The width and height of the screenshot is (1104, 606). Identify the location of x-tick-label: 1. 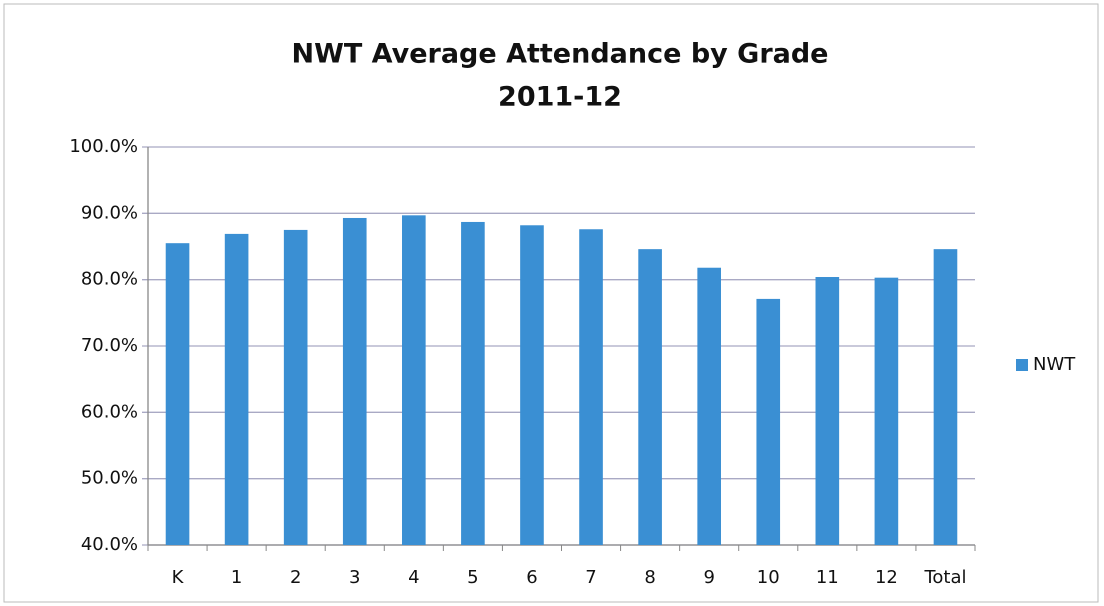
(236, 577).